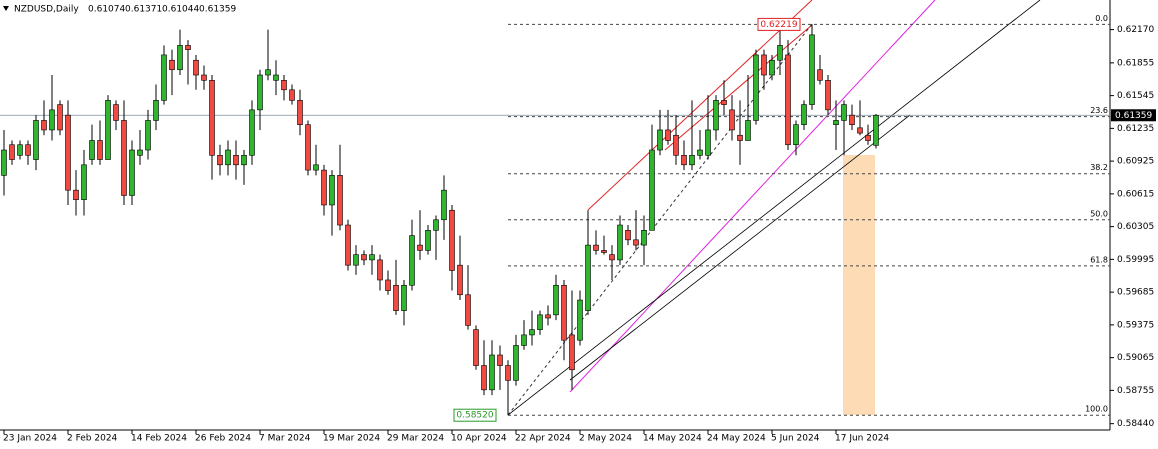  I want to click on open-value: 0.61074, so click(106, 10).